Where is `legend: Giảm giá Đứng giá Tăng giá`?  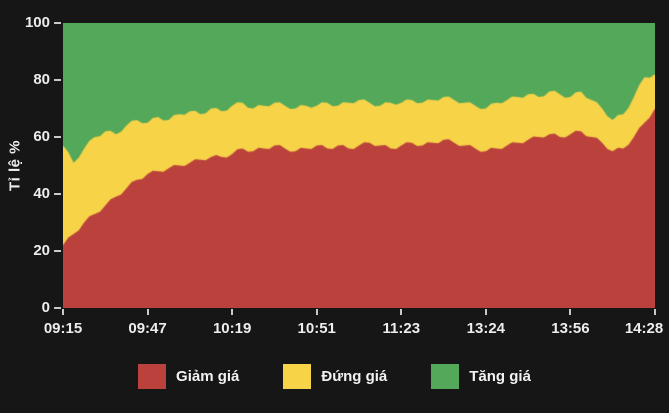
legend: Giảm giá Đứng giá Tăng giá is located at coordinates (334, 376).